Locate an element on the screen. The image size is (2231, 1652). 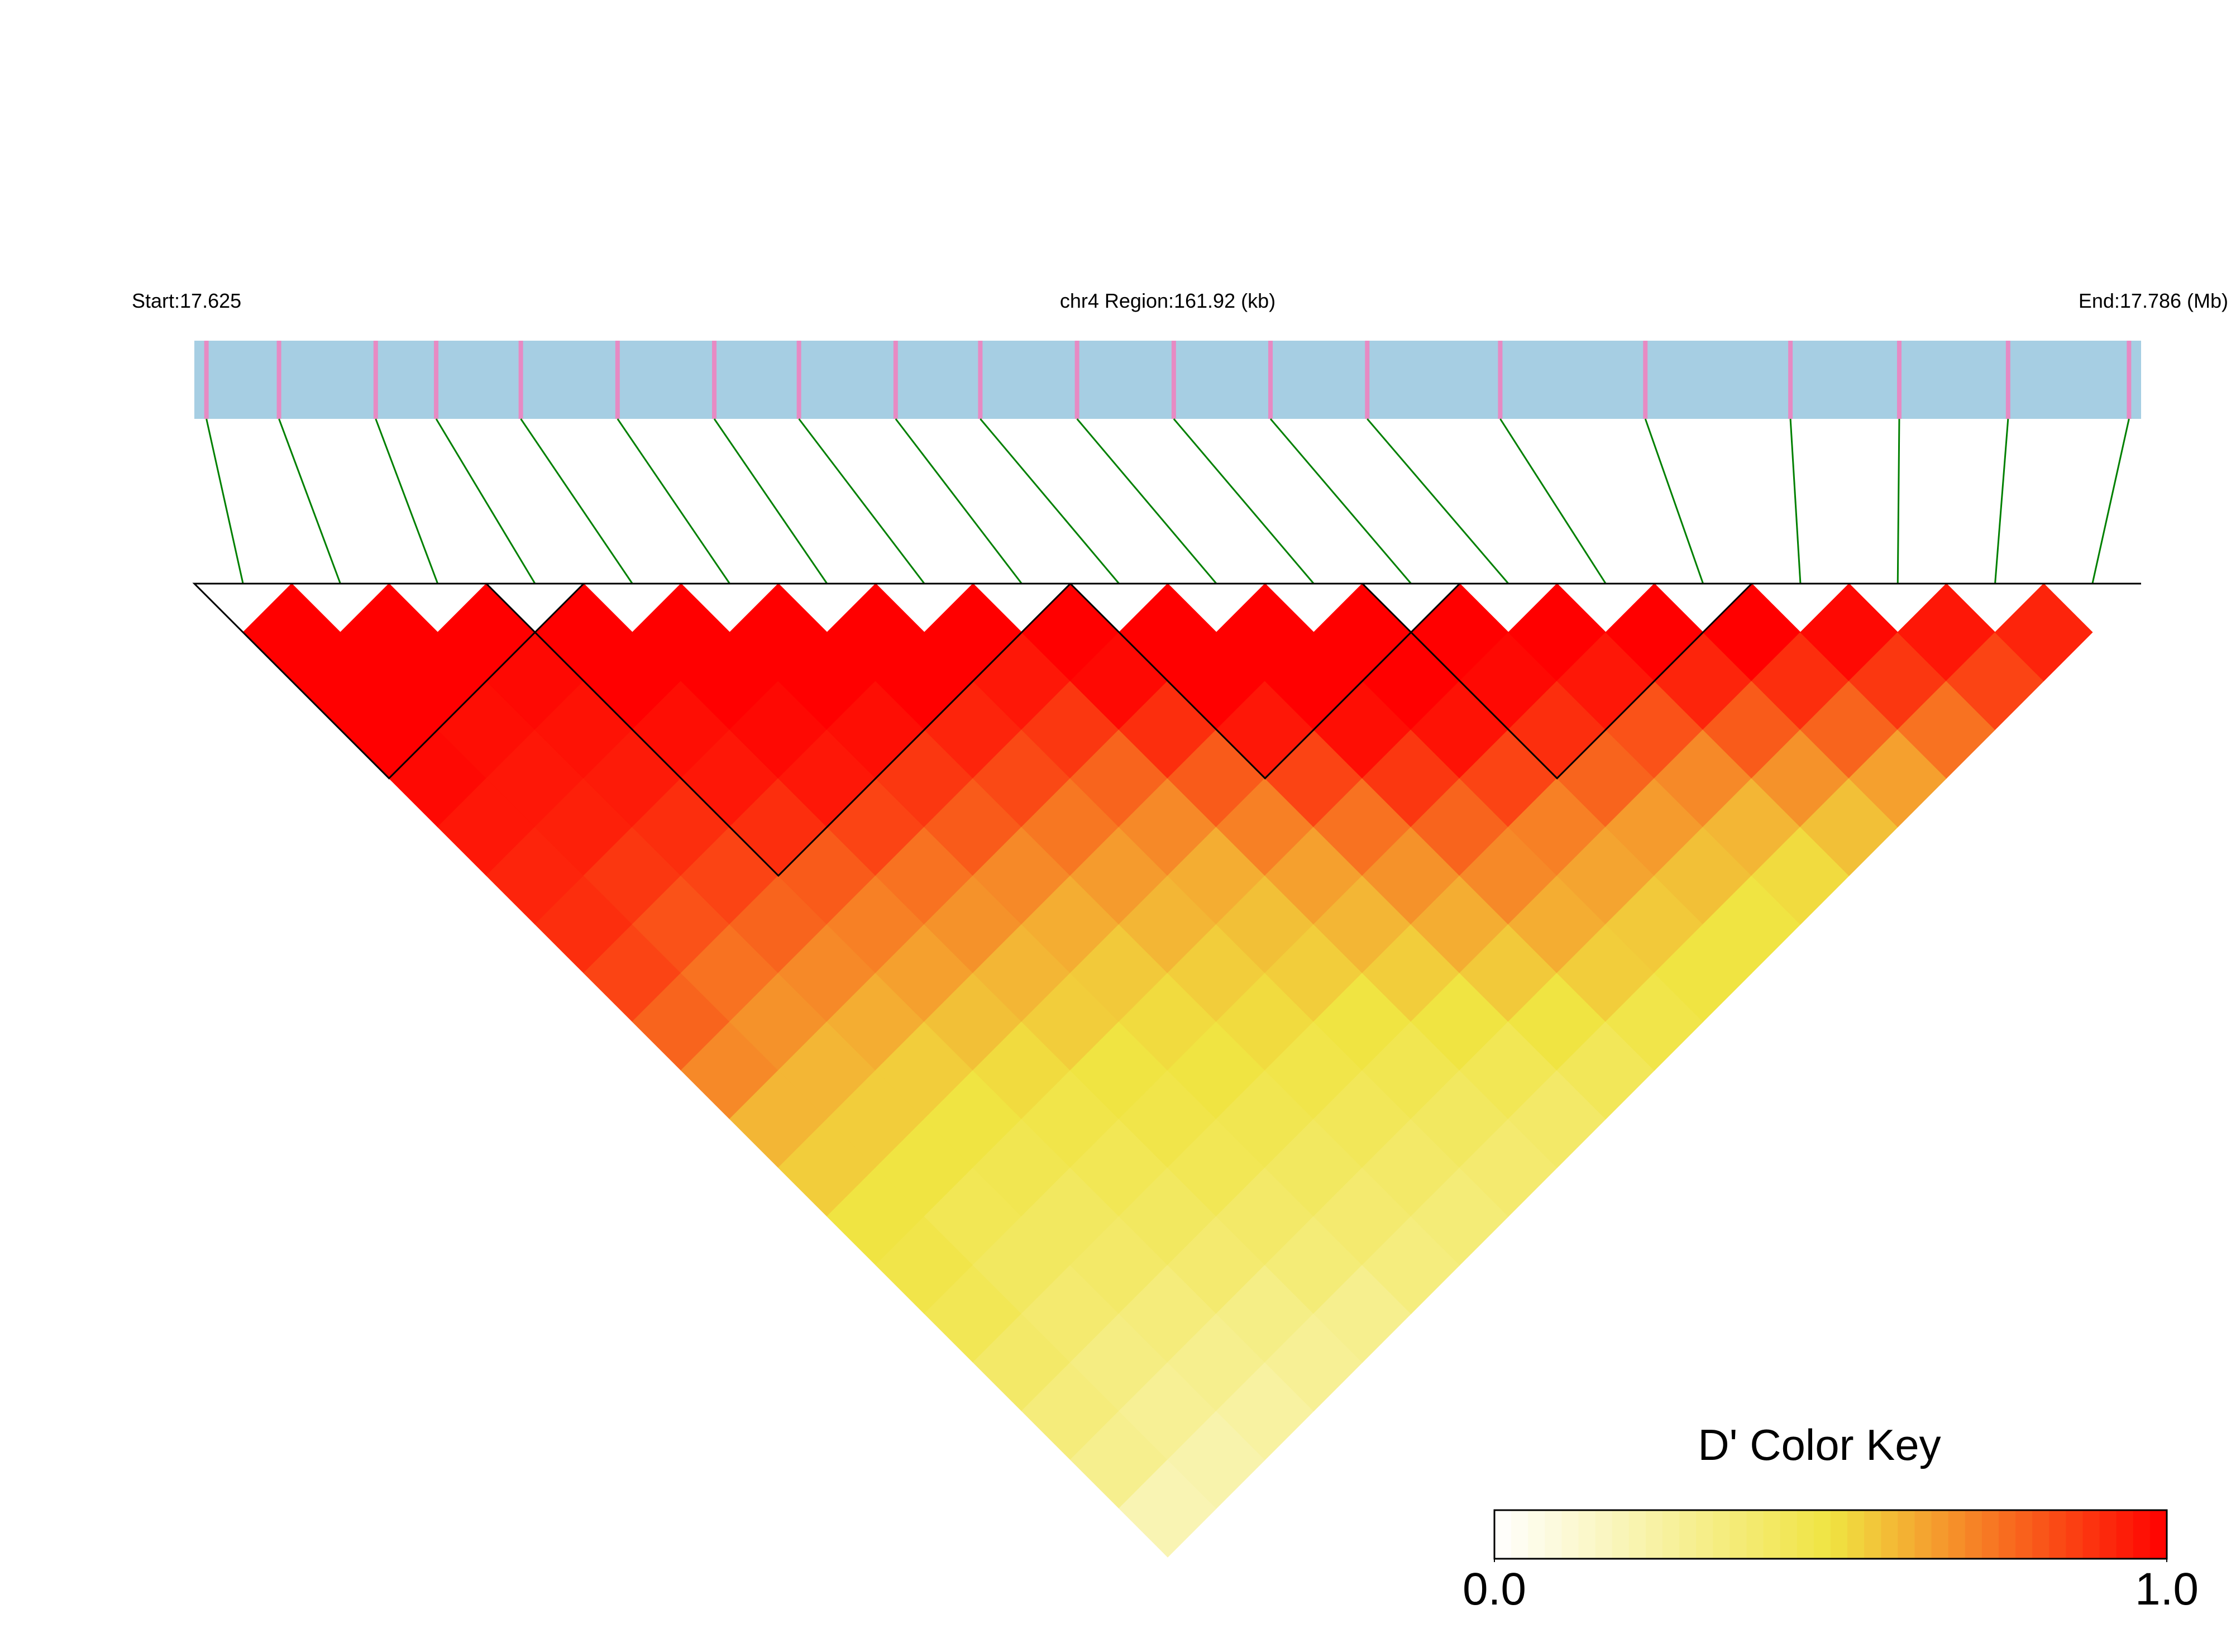
start-label: Start:17.625 is located at coordinates (186, 300).